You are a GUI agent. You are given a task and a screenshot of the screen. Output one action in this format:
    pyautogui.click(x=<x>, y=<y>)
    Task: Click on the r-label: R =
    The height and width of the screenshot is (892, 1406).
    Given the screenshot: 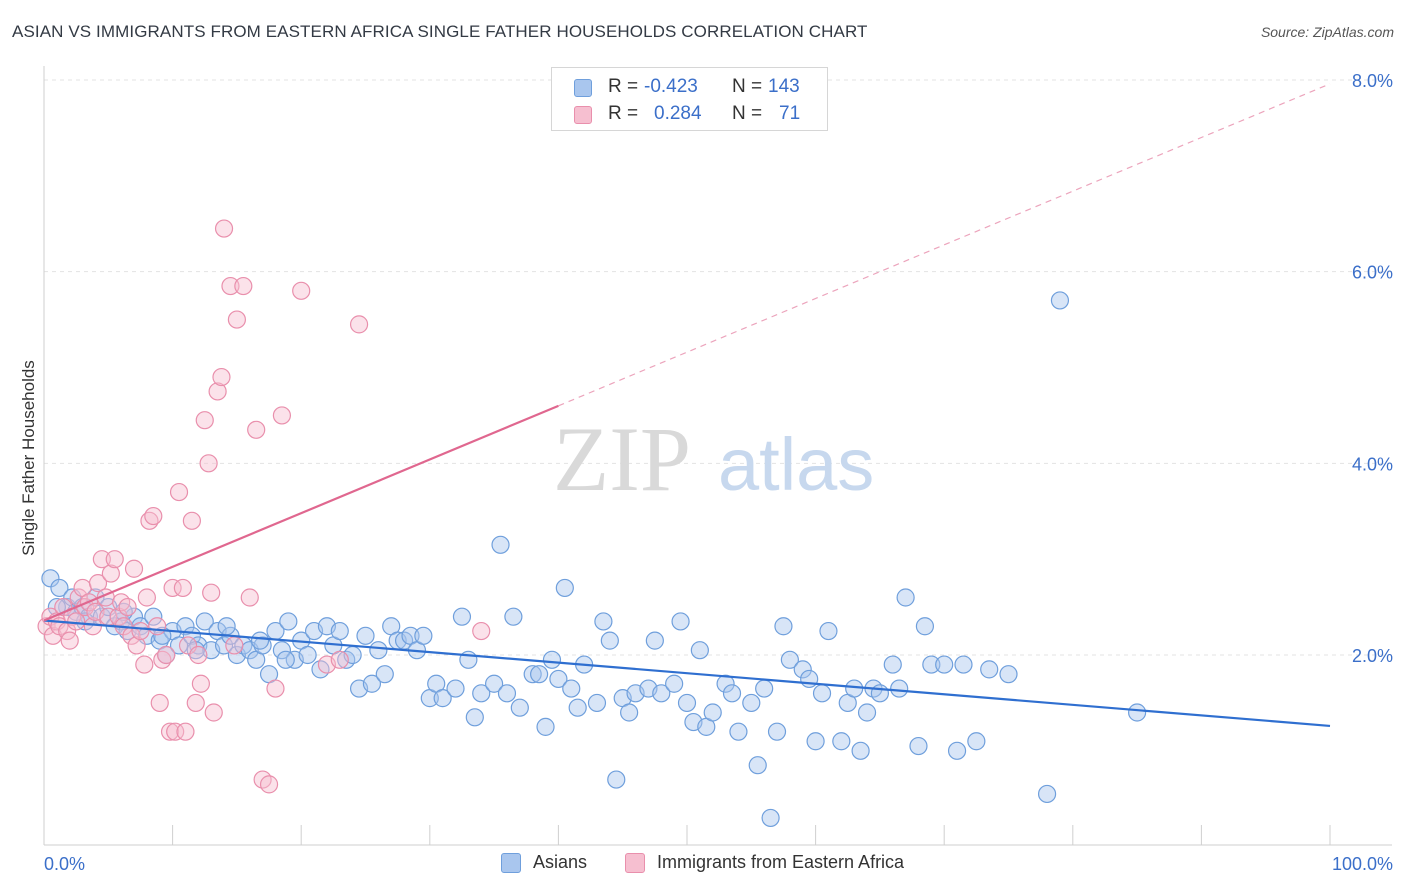 What is the action you would take?
    pyautogui.click(x=623, y=86)
    